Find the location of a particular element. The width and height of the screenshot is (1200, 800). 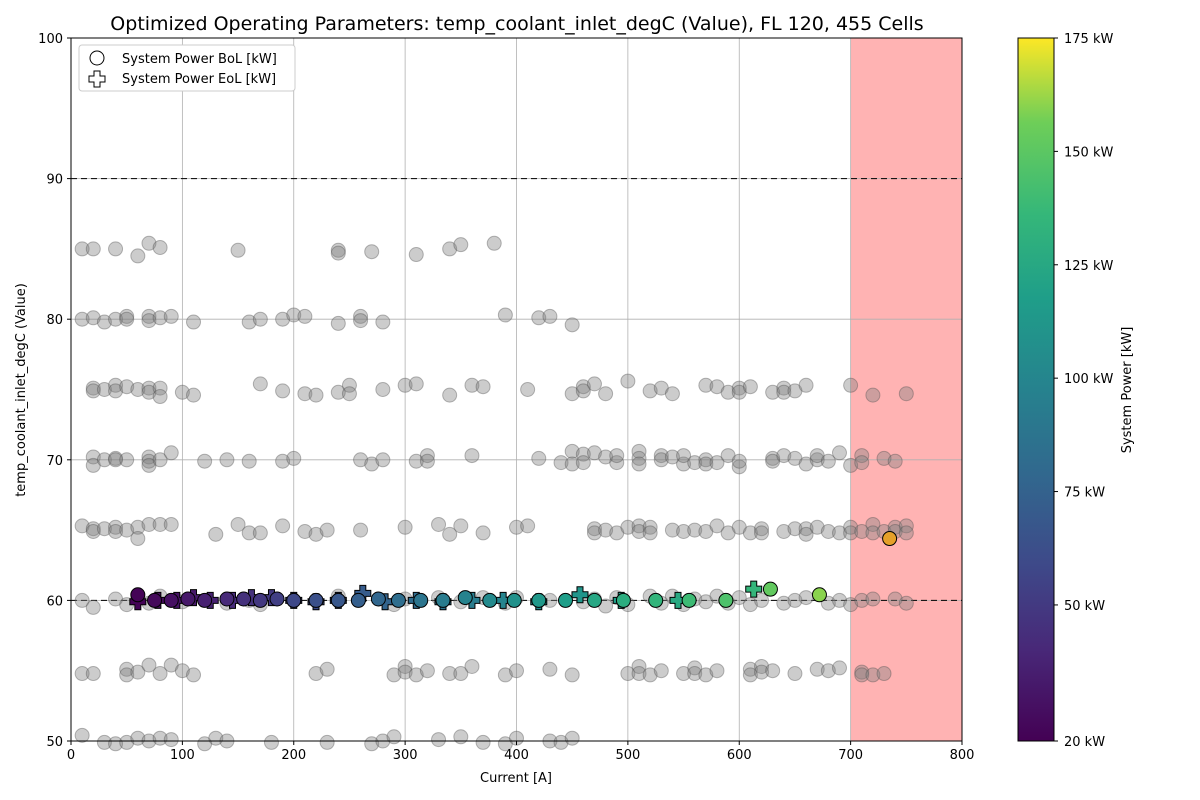

legend-bol-marker is located at coordinates (97, 58).